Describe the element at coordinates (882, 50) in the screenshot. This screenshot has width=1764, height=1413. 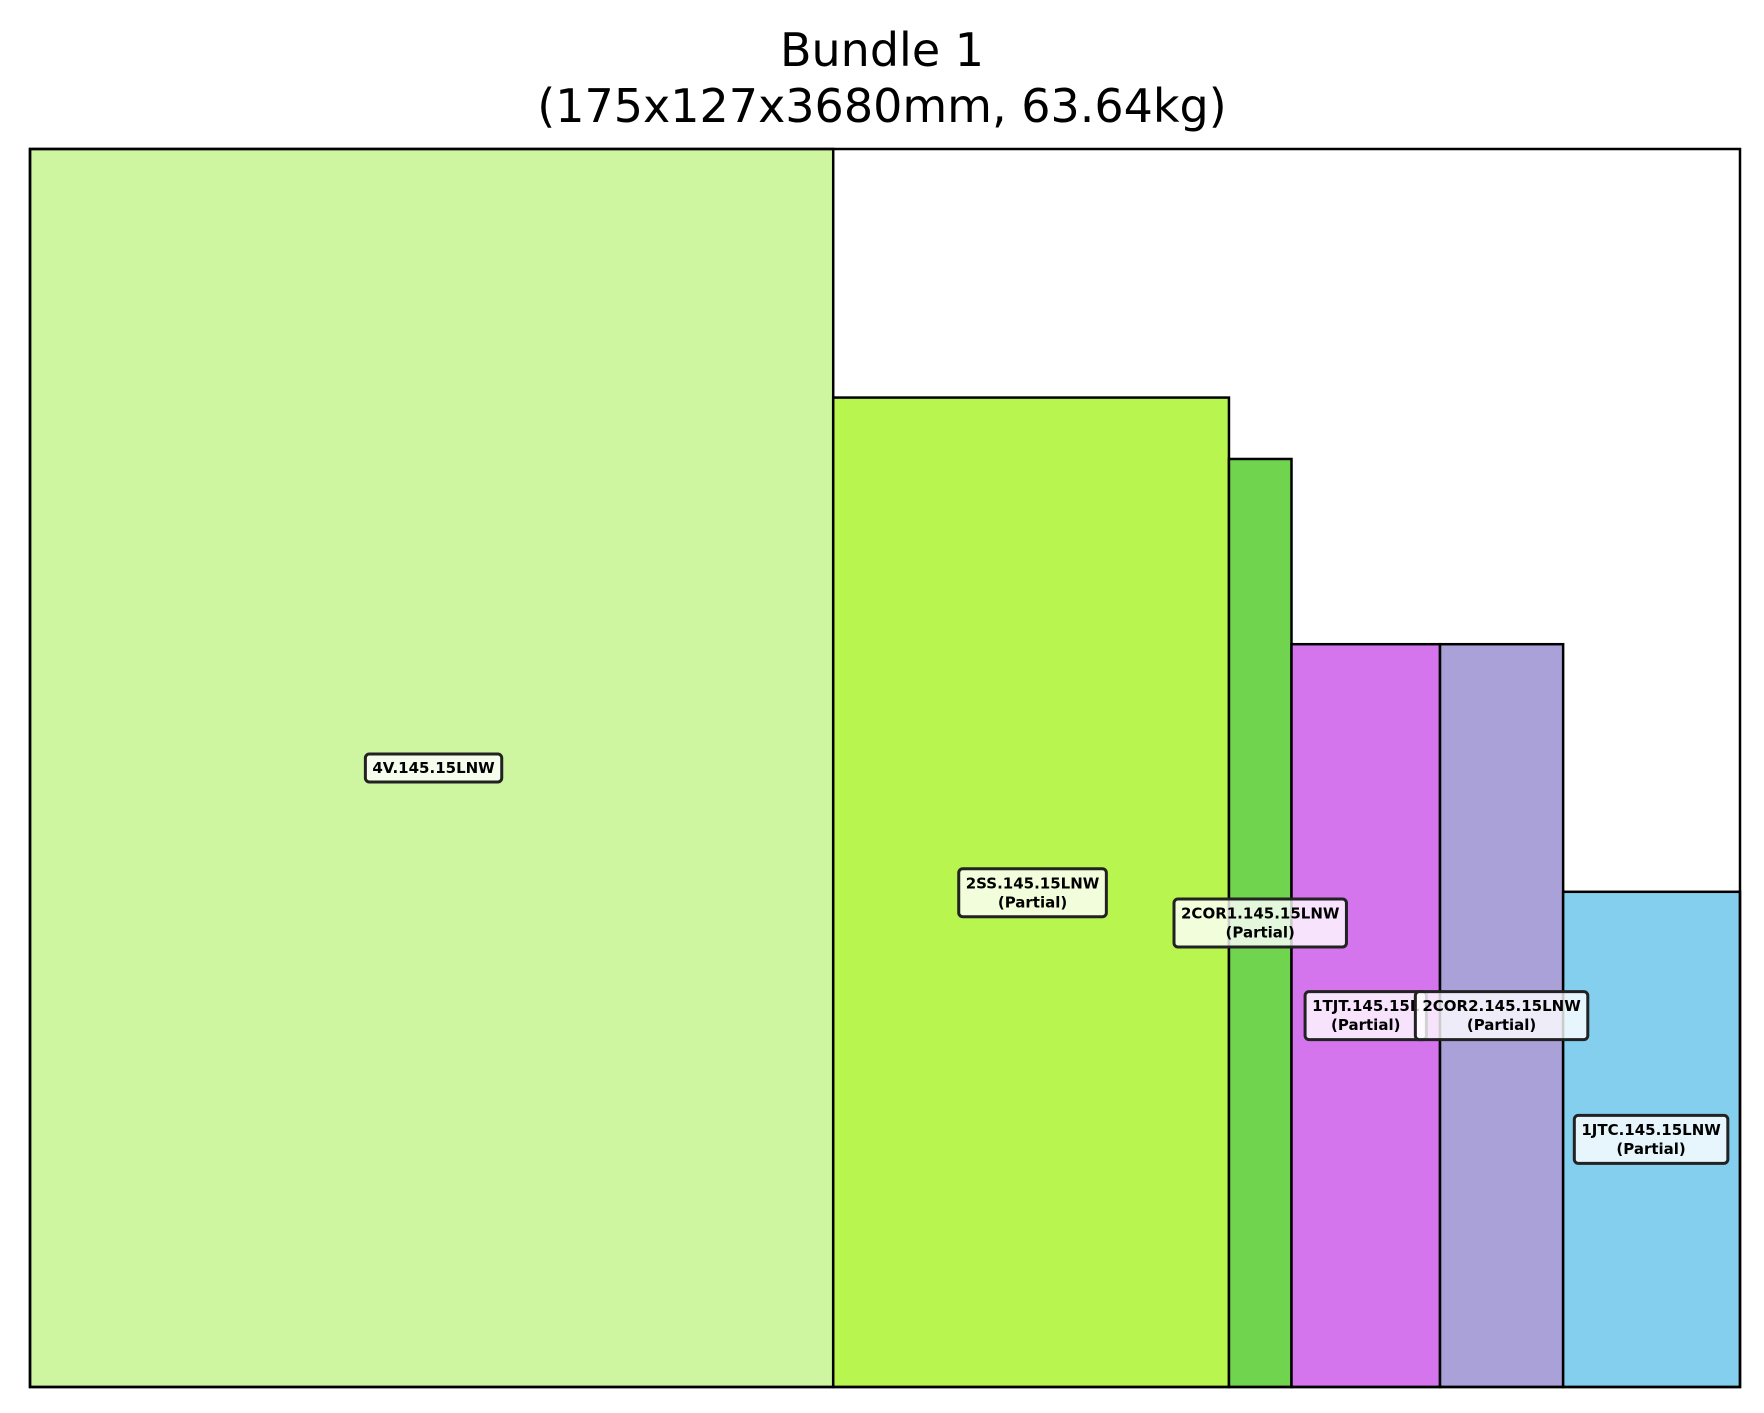
I see `chart-title-line1: Bundle 1` at that location.